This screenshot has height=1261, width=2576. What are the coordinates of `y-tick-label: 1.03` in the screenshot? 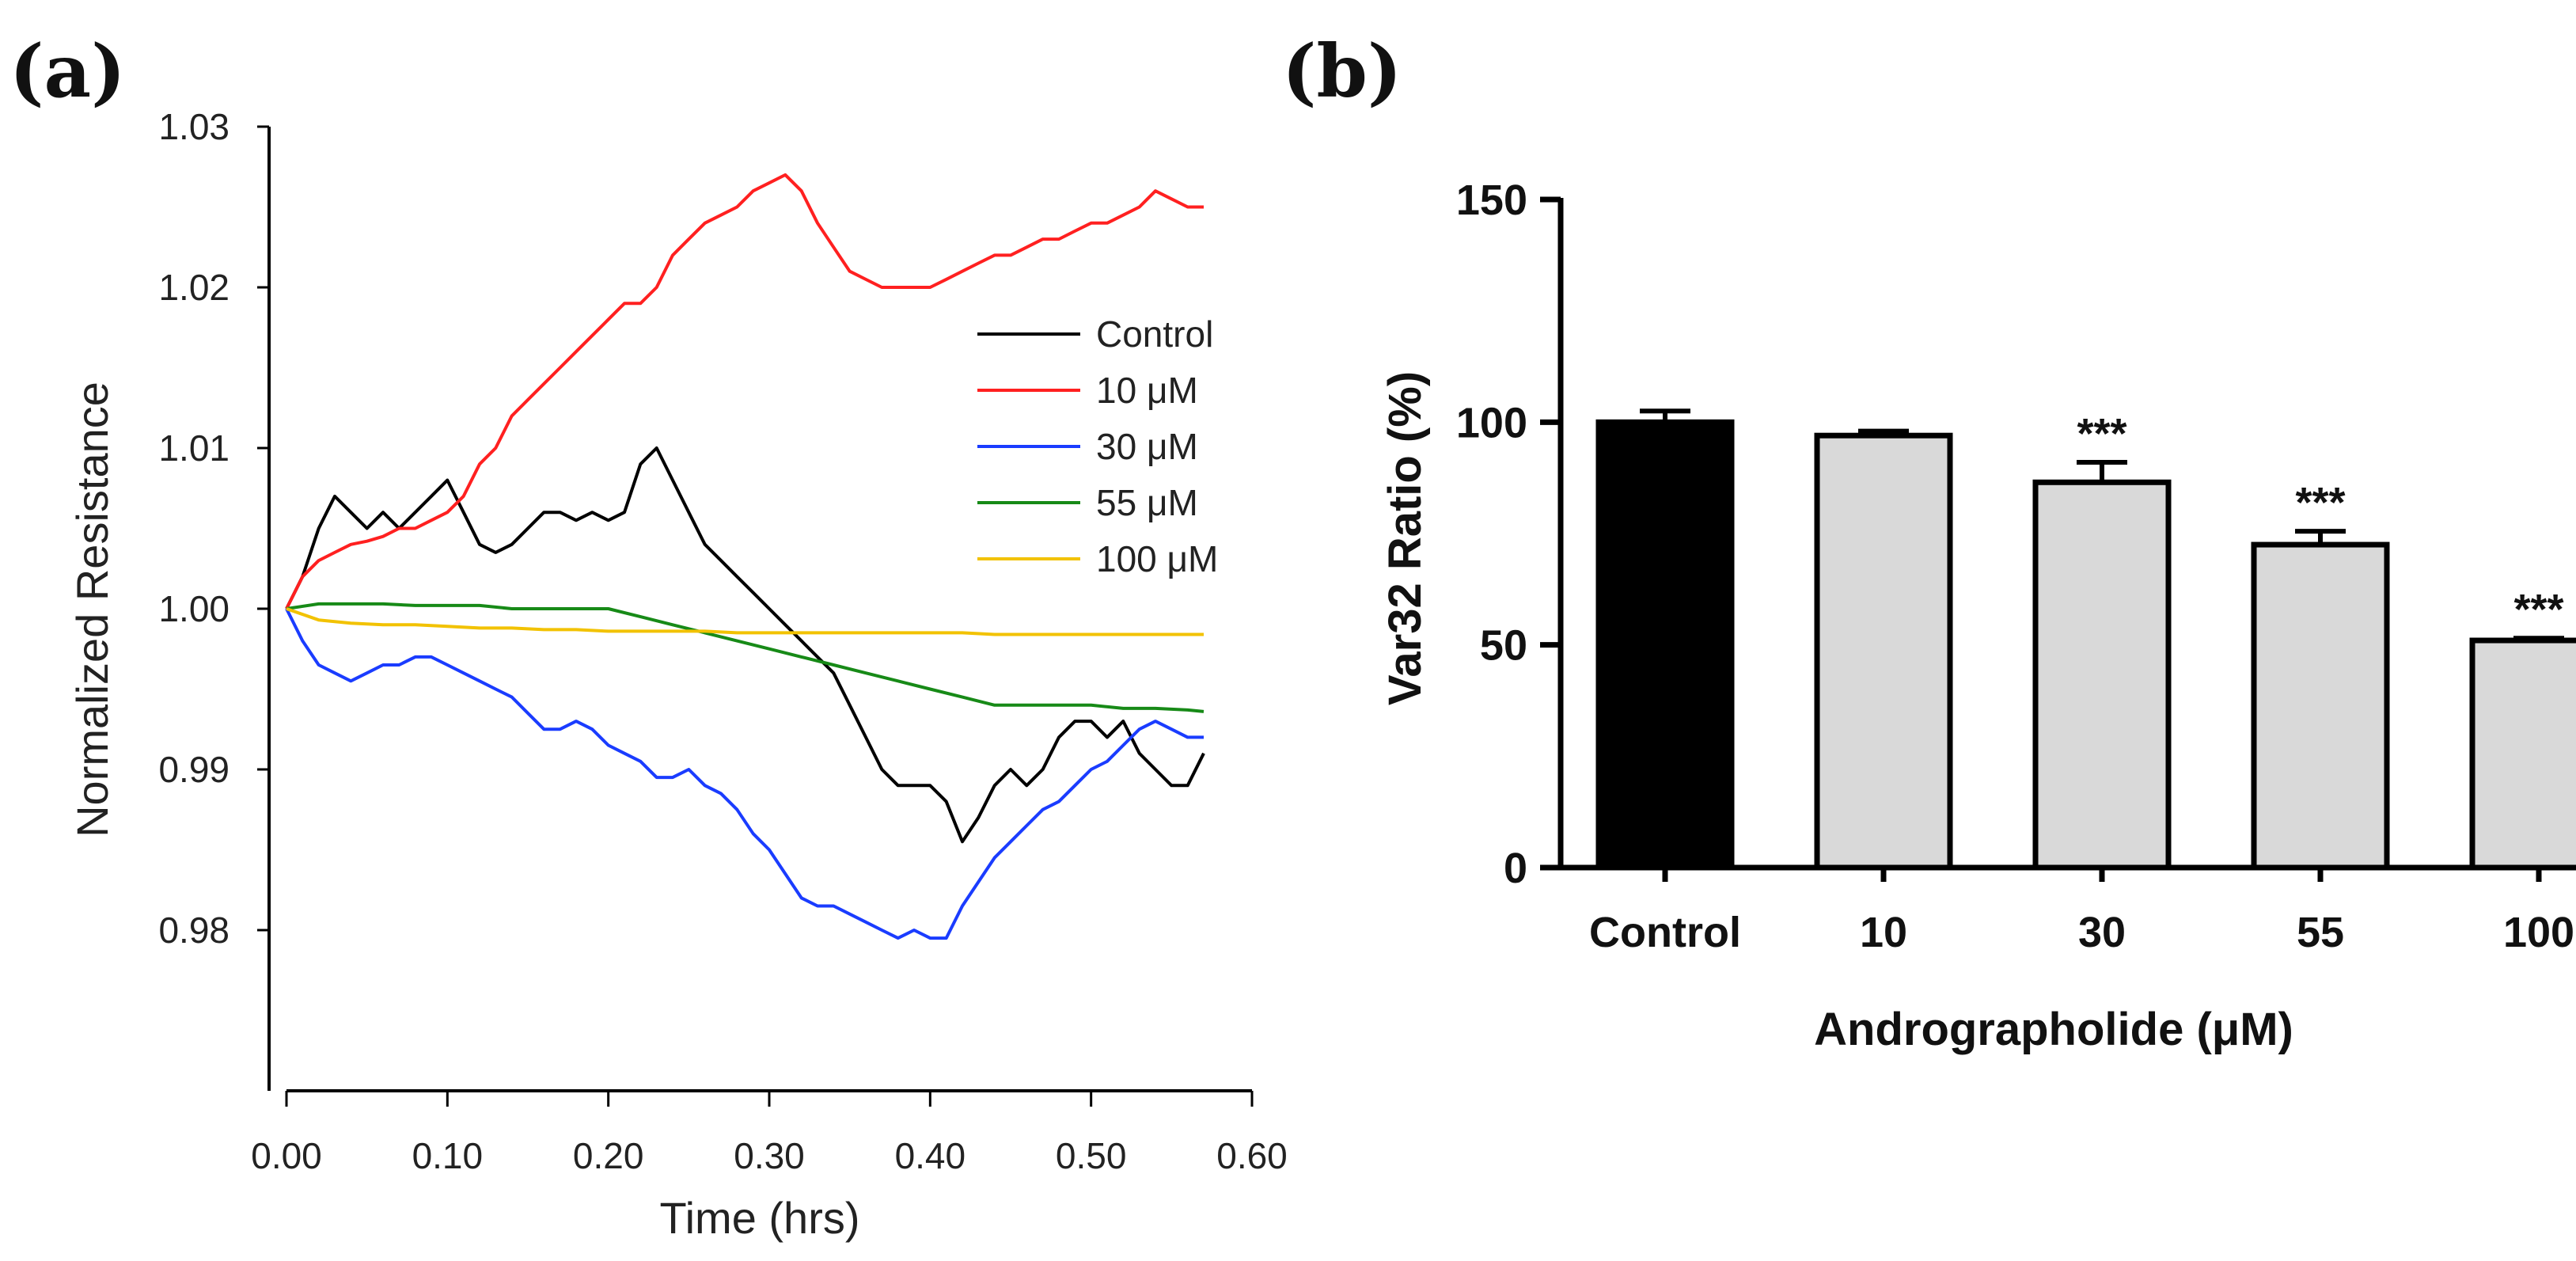 It's located at (194, 126).